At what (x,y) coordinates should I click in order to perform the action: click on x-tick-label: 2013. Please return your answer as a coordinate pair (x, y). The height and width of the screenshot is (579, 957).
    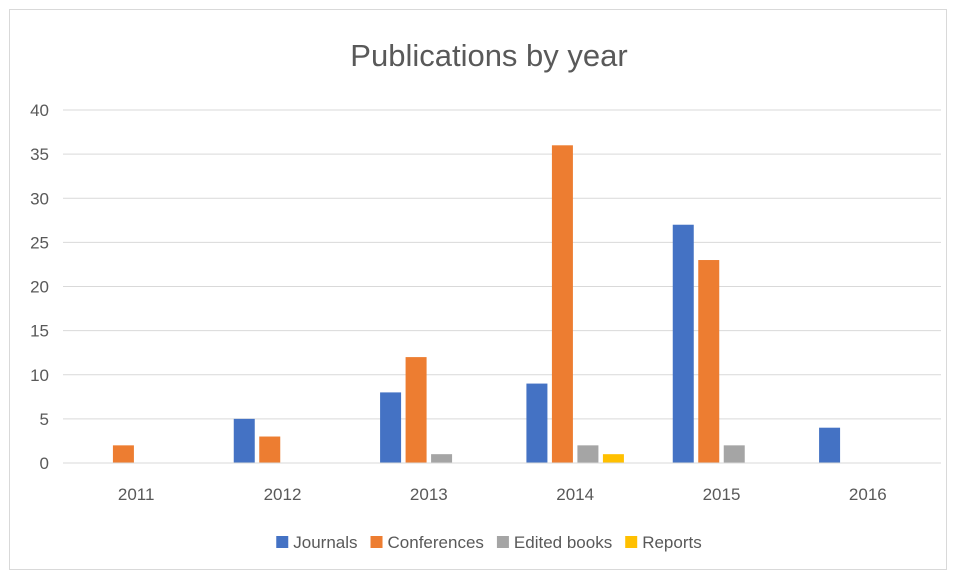
    Looking at the image, I should click on (429, 494).